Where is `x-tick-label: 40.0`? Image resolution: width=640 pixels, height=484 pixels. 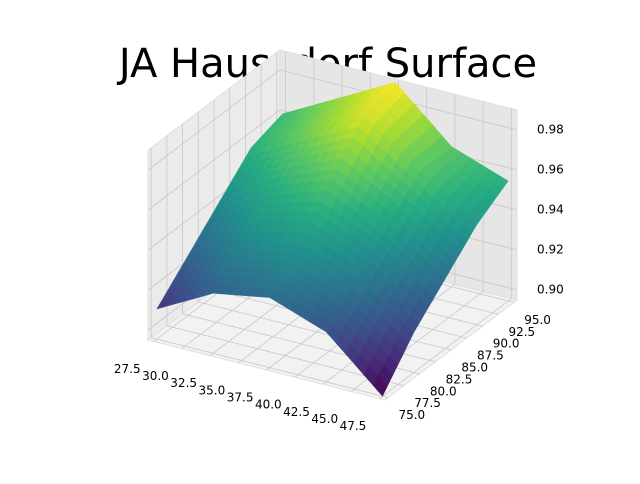 x-tick-label: 40.0 is located at coordinates (268, 405).